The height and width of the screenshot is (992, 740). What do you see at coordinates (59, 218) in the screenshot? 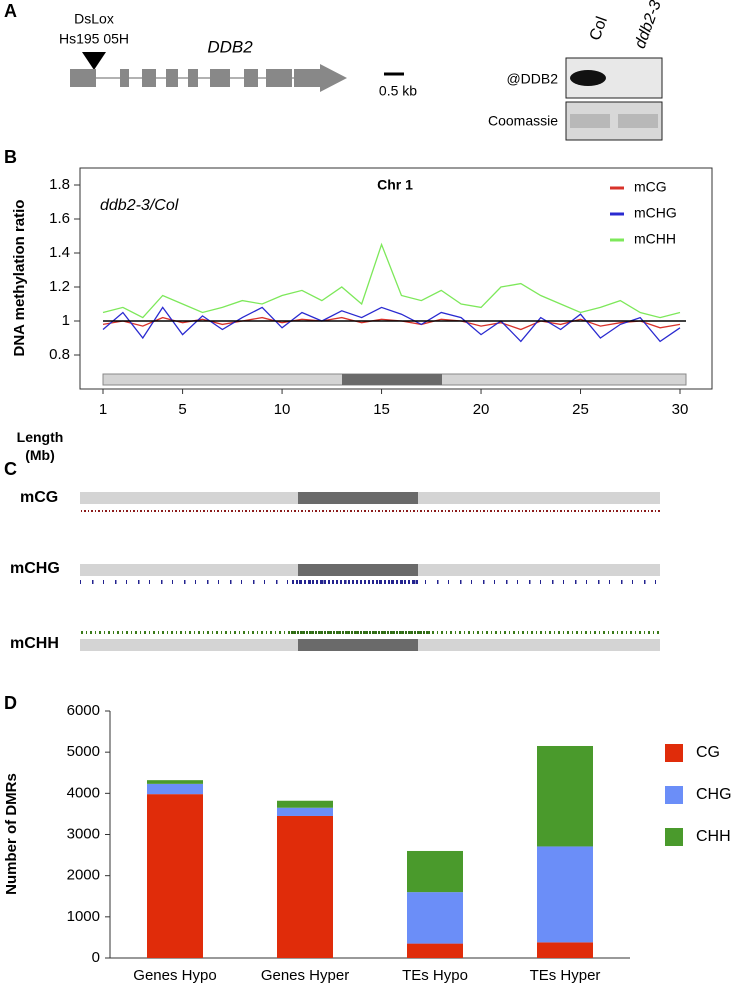
I see `y-tick-label: 1.6` at bounding box center [59, 218].